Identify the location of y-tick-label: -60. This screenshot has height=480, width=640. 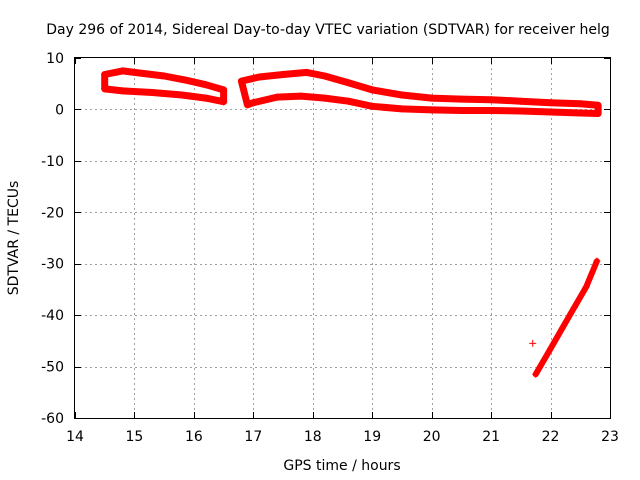
(52, 419).